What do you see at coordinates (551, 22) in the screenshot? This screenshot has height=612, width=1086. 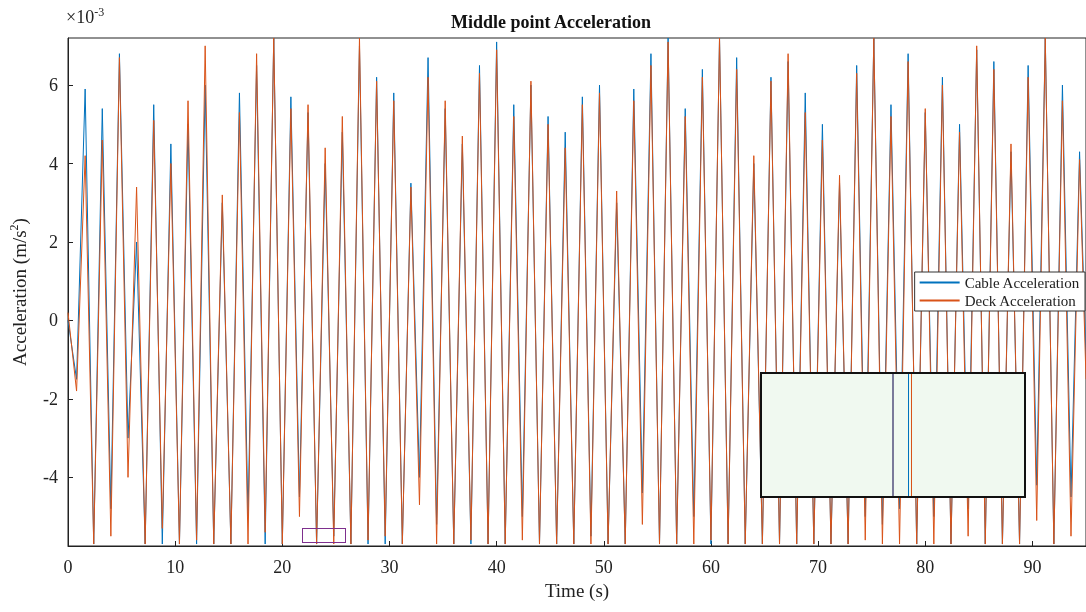 I see `chart-title: Middle point Acceleration` at bounding box center [551, 22].